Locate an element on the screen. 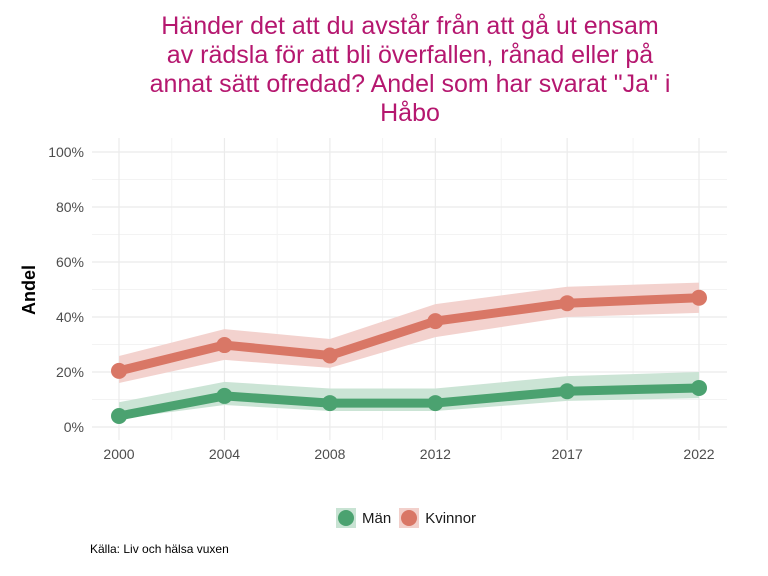 This screenshot has height=576, width=768. y-tick-label: 60% is located at coordinates (70, 262).